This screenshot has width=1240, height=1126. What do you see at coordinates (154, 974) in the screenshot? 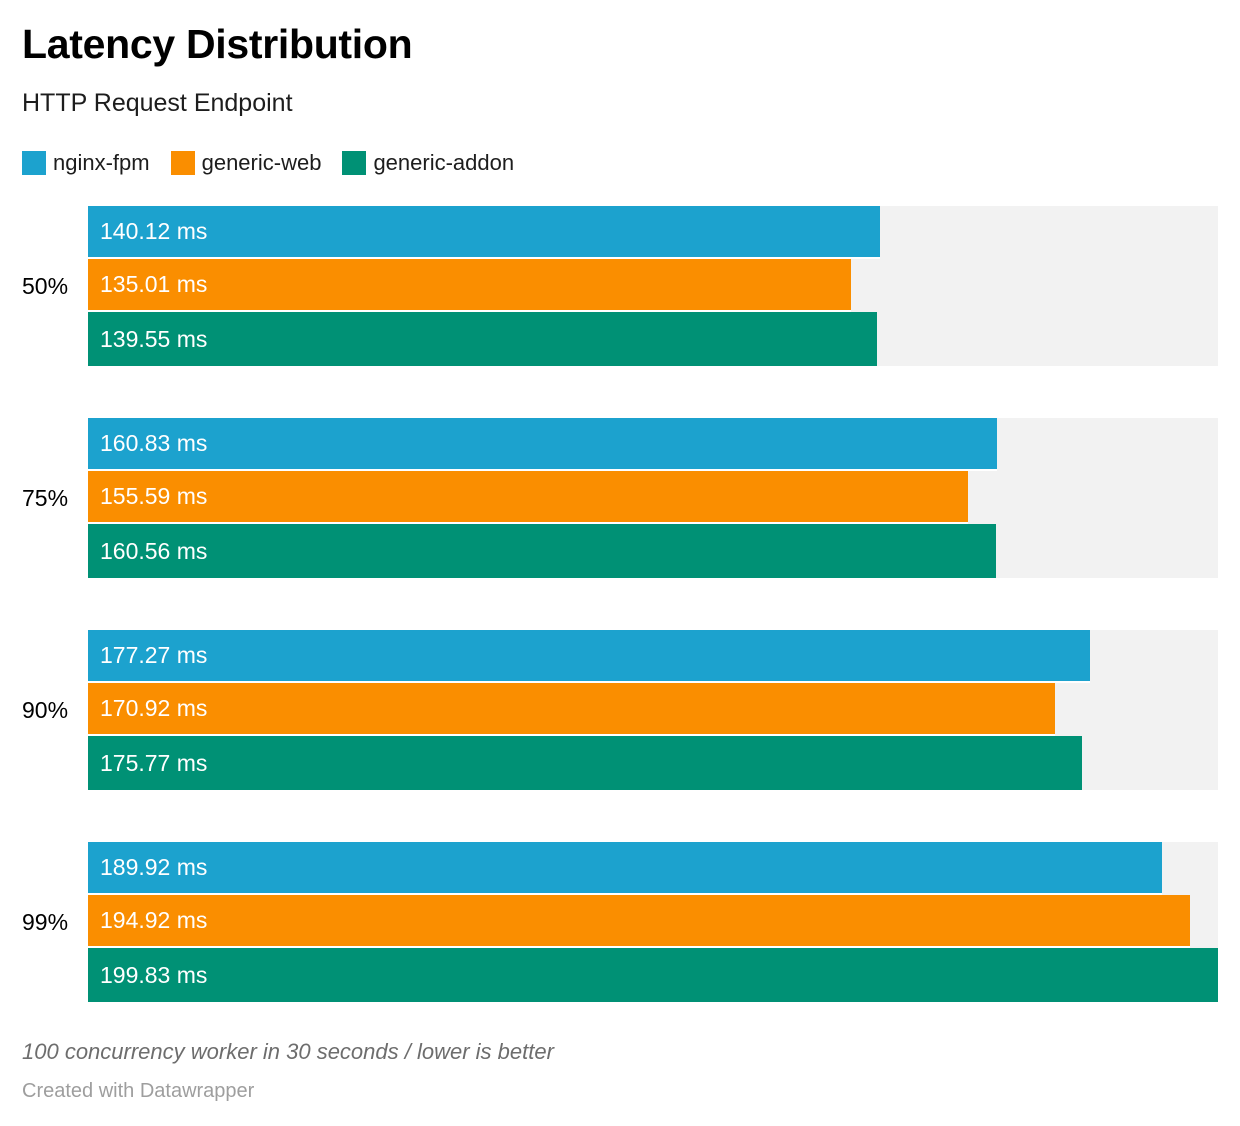
I see `bar-value-label: 199.83 ms` at bounding box center [154, 974].